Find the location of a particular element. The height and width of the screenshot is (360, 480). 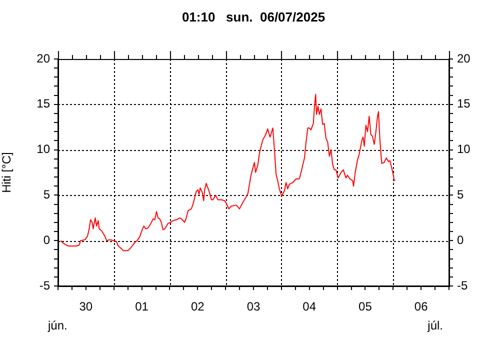

x-tick-label: 01 is located at coordinates (142, 307).